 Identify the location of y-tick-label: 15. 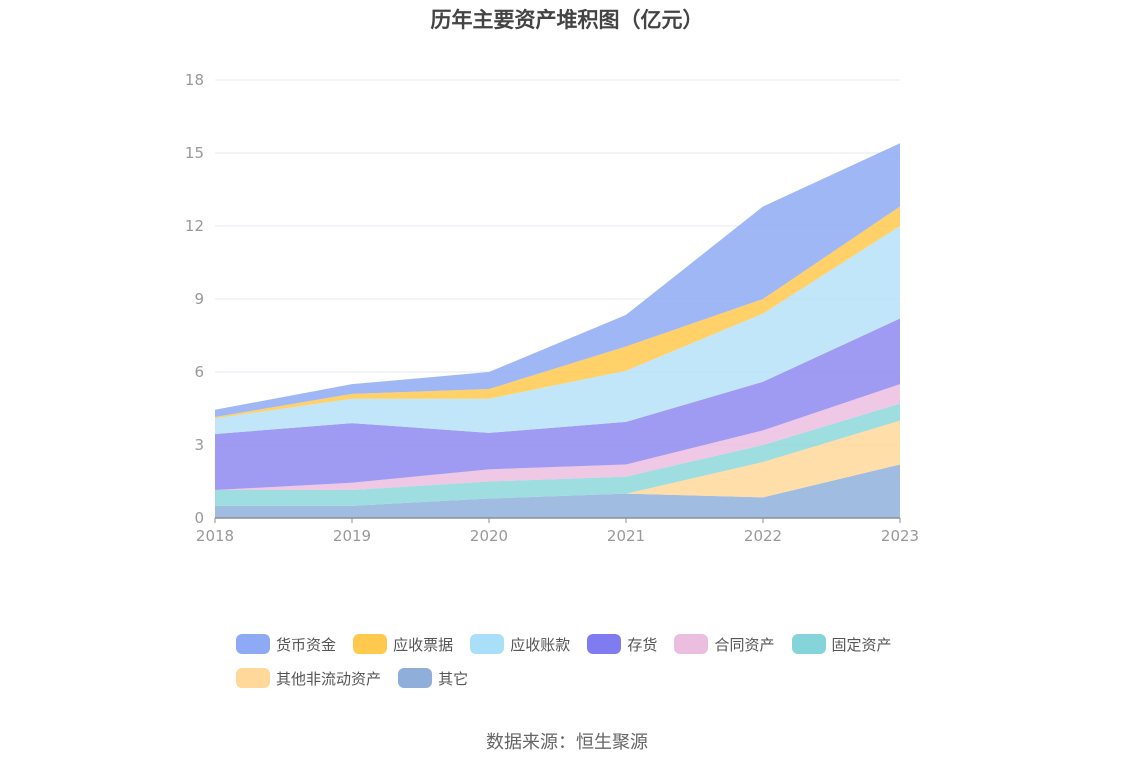
(194, 153).